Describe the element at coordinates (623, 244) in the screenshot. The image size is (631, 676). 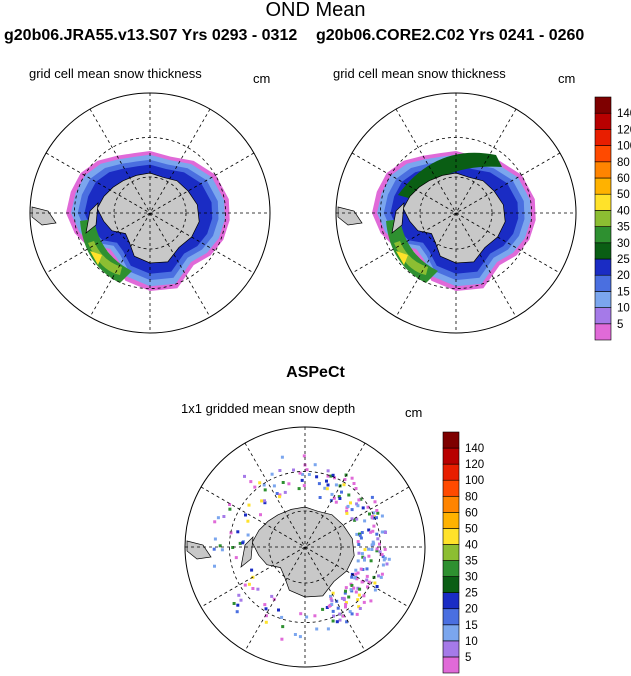
I see `colorbar-tick-label: 30` at that location.